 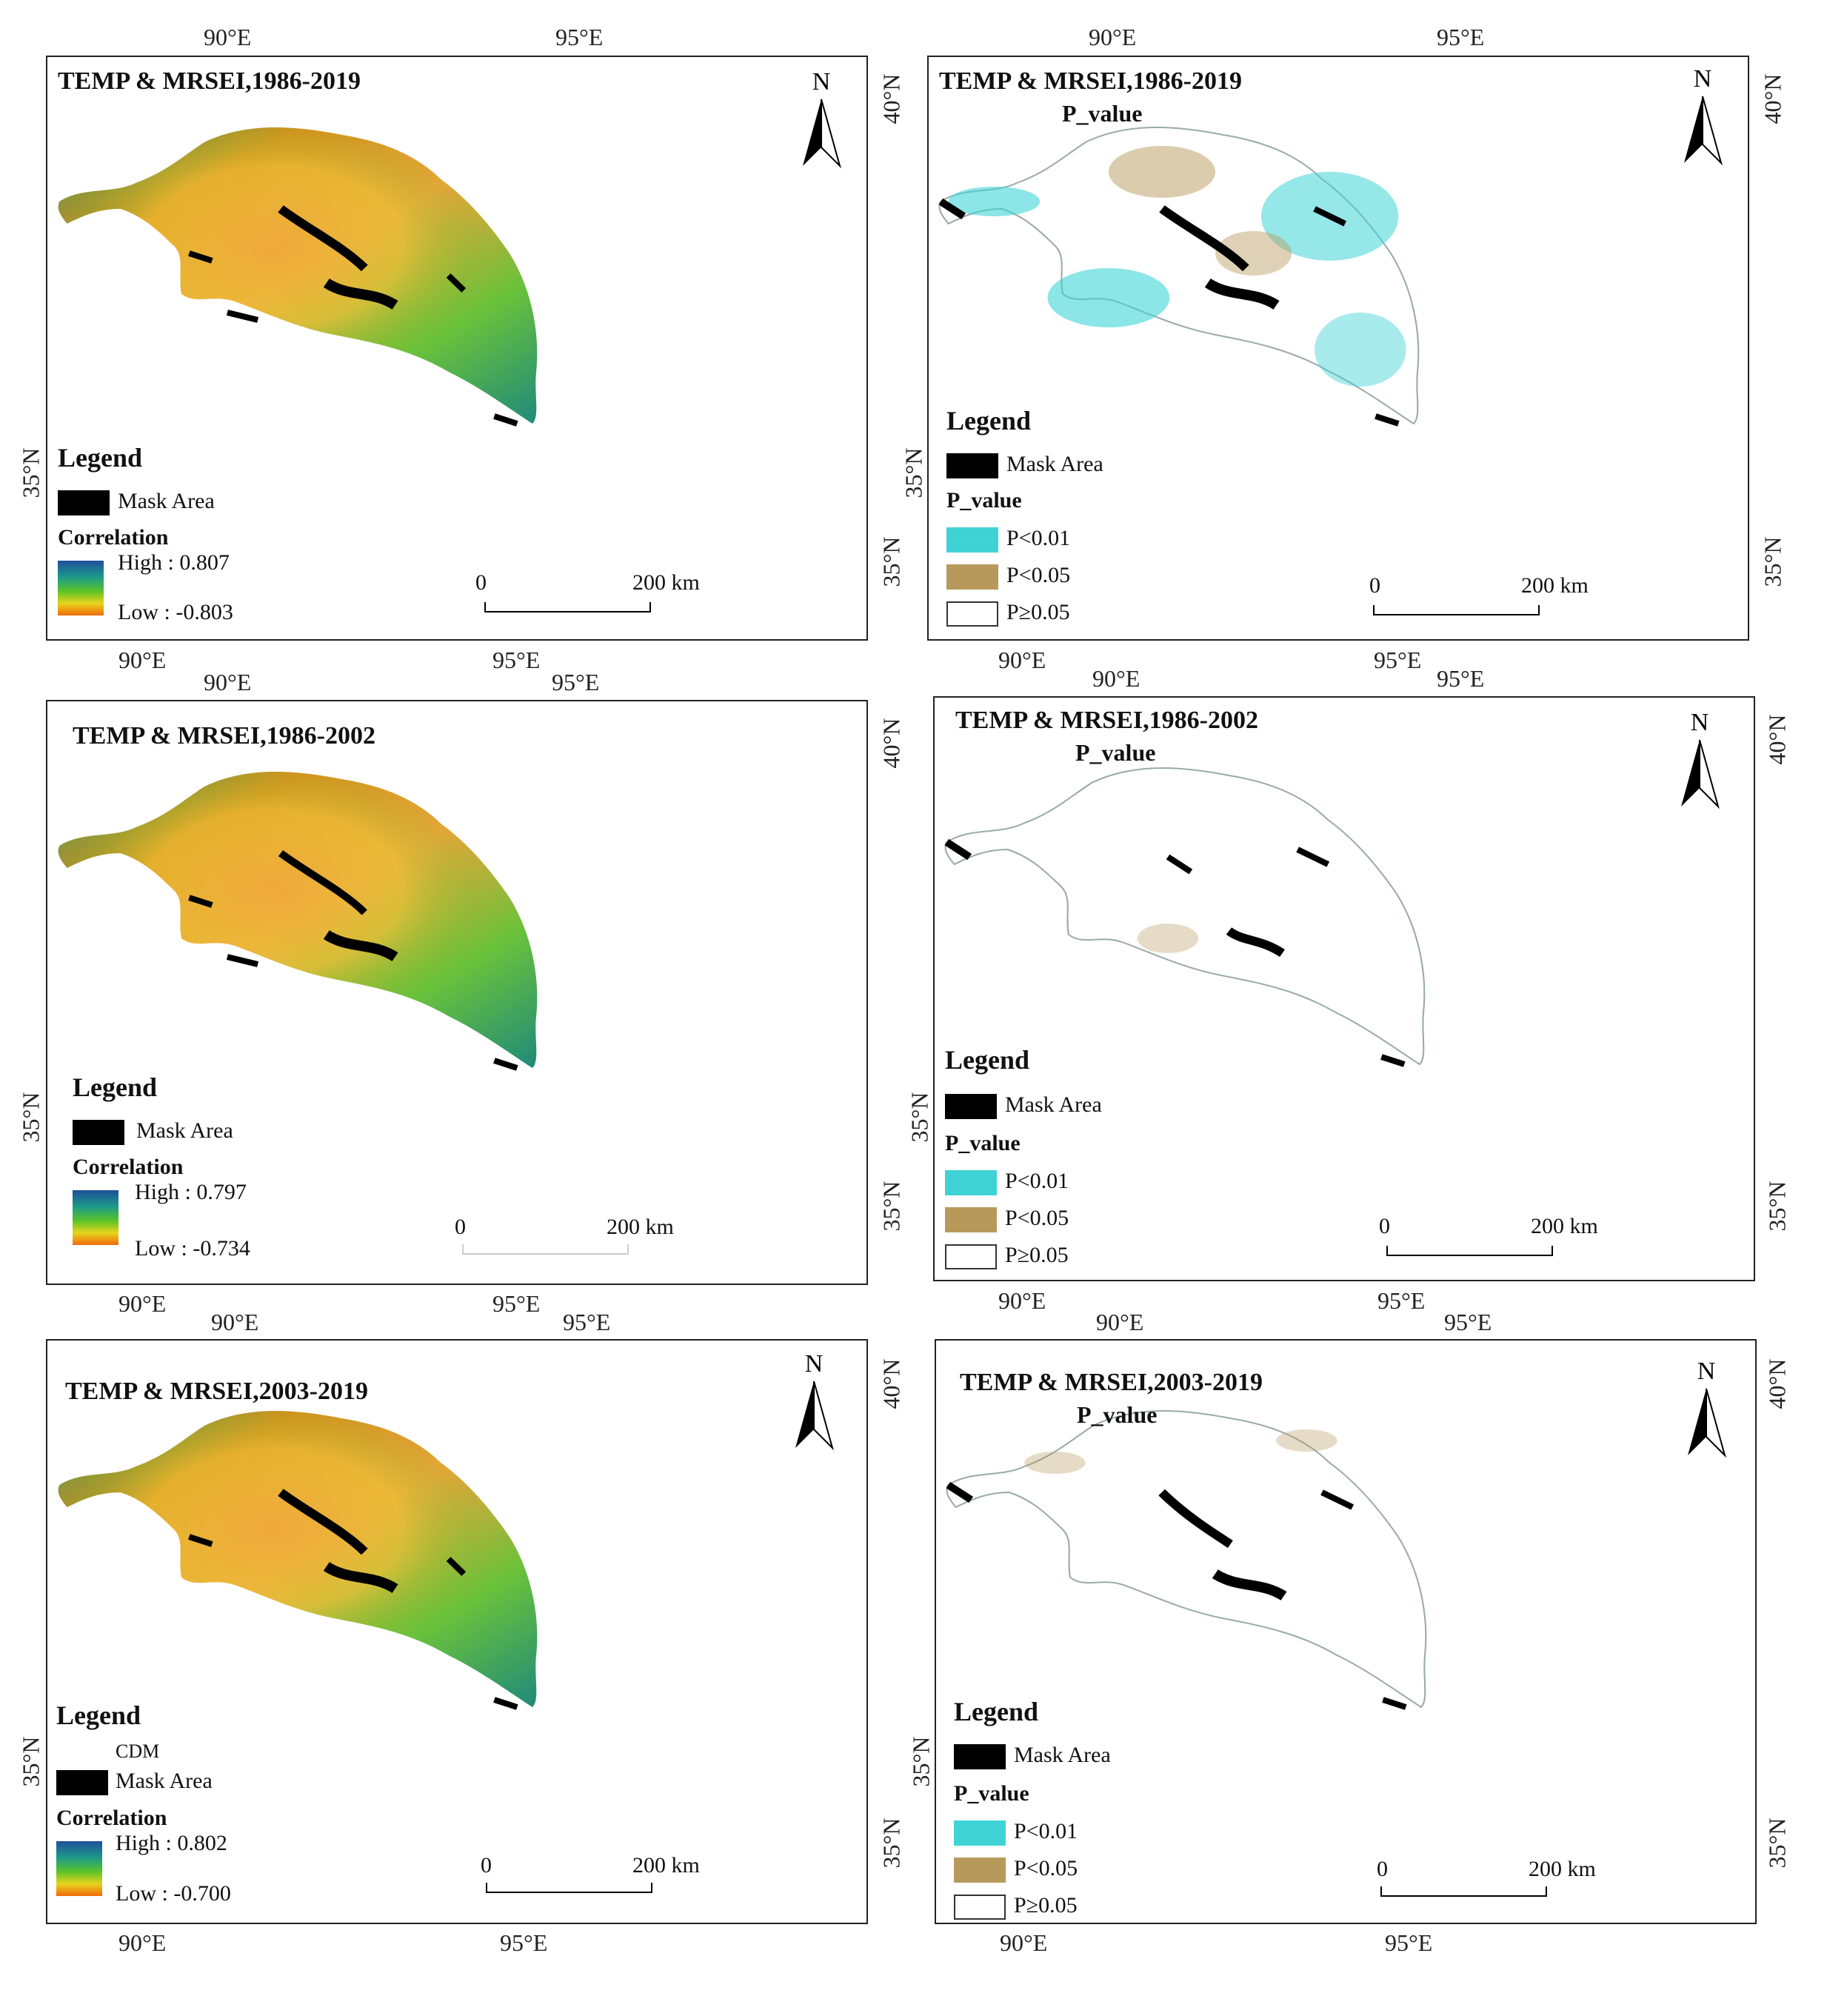 I want to click on p001-label: P<0.01, so click(x=1037, y=1181).